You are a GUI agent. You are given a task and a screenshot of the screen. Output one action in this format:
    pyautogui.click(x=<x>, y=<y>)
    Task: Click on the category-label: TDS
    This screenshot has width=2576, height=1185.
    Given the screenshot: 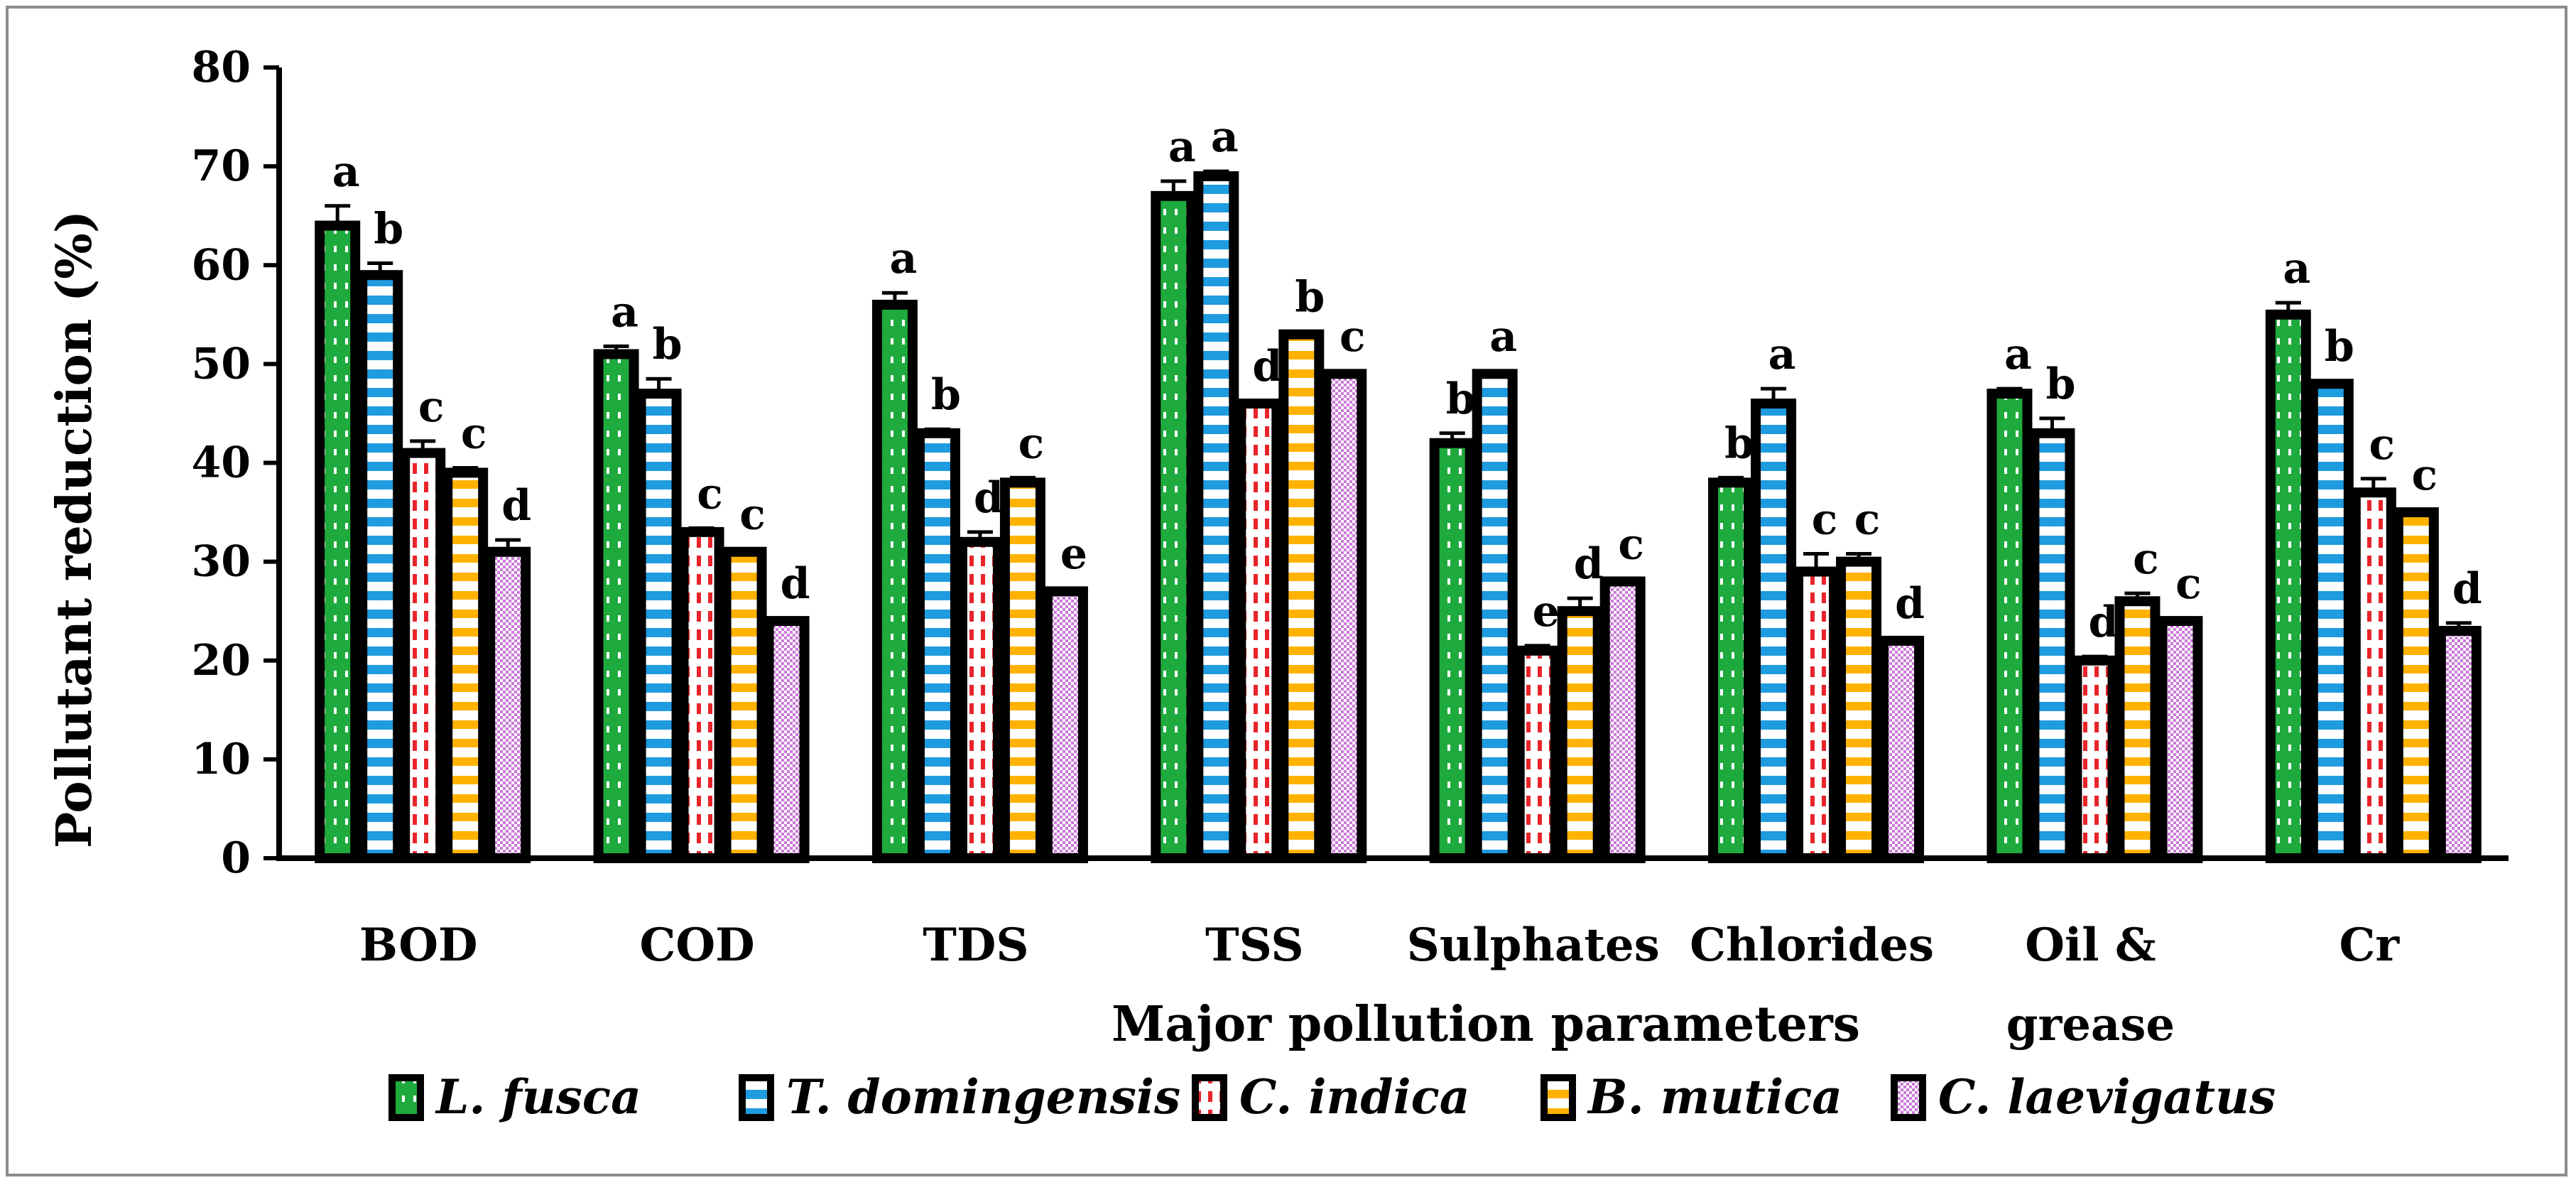 What is the action you would take?
    pyautogui.click(x=976, y=945)
    